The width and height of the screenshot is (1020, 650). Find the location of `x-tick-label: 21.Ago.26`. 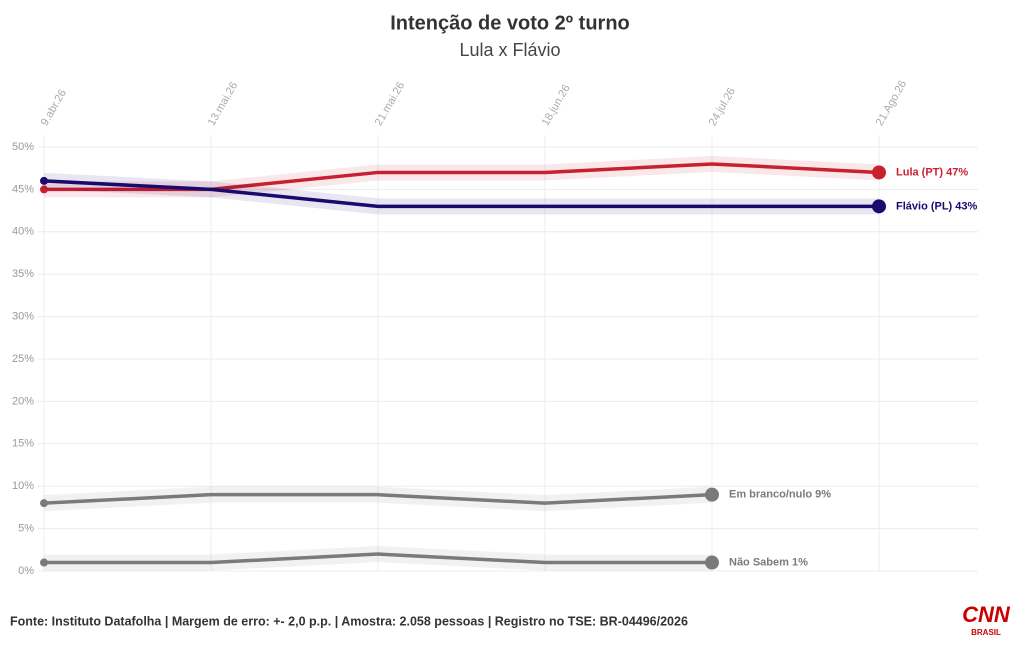

x-tick-label: 21.Ago.26 is located at coordinates (891, 103).